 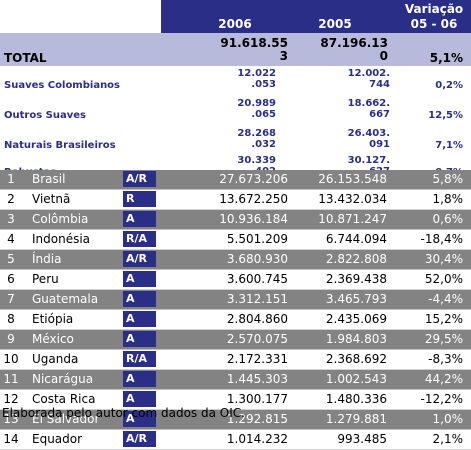 What do you see at coordinates (354, 49) in the screenshot?
I see `total-2005: 87.196.13 0` at bounding box center [354, 49].